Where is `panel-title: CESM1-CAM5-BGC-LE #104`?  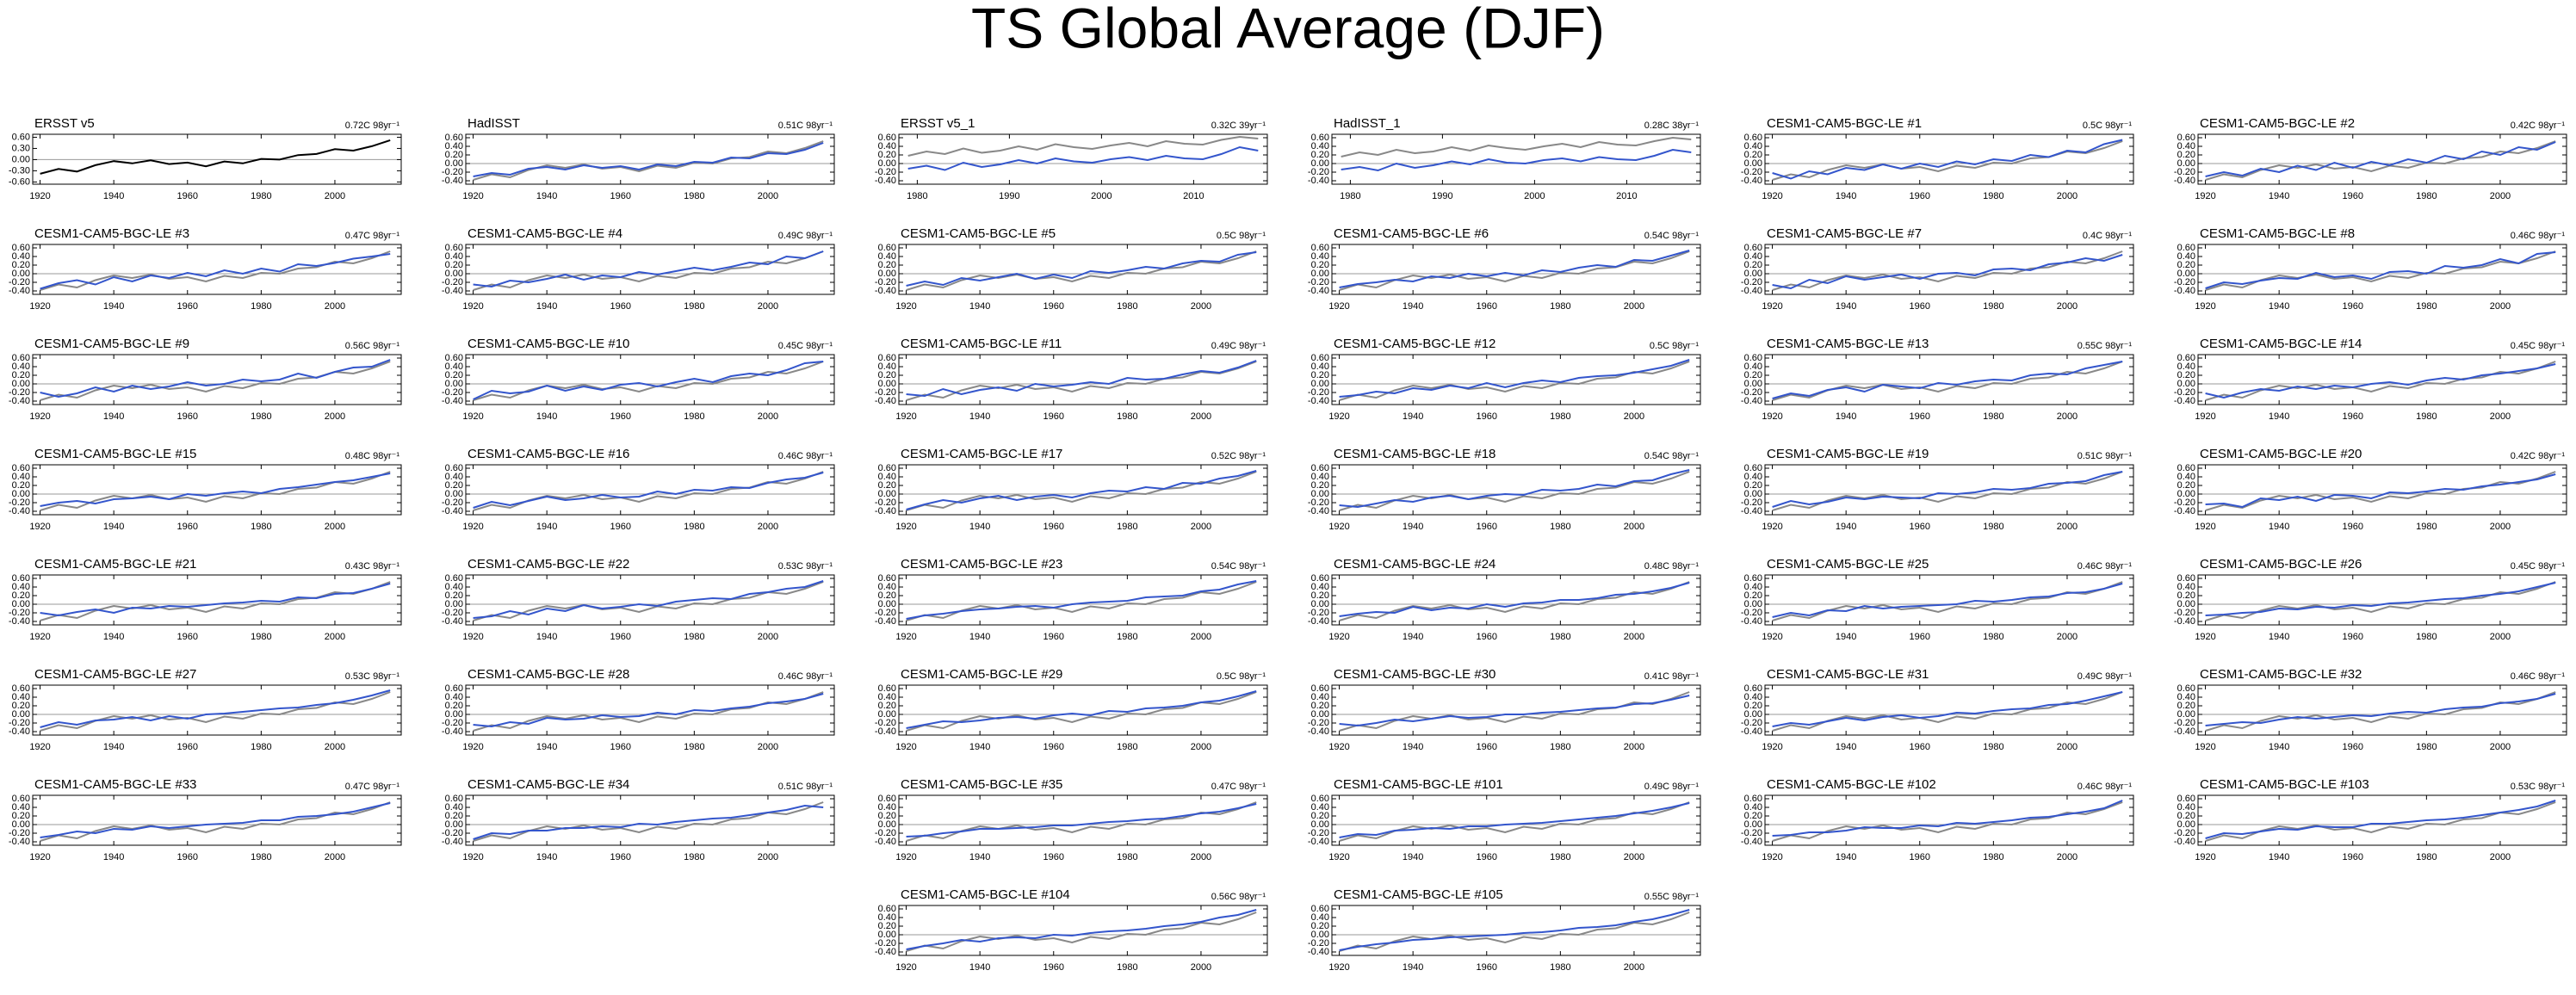 panel-title: CESM1-CAM5-BGC-LE #104 is located at coordinates (986, 895).